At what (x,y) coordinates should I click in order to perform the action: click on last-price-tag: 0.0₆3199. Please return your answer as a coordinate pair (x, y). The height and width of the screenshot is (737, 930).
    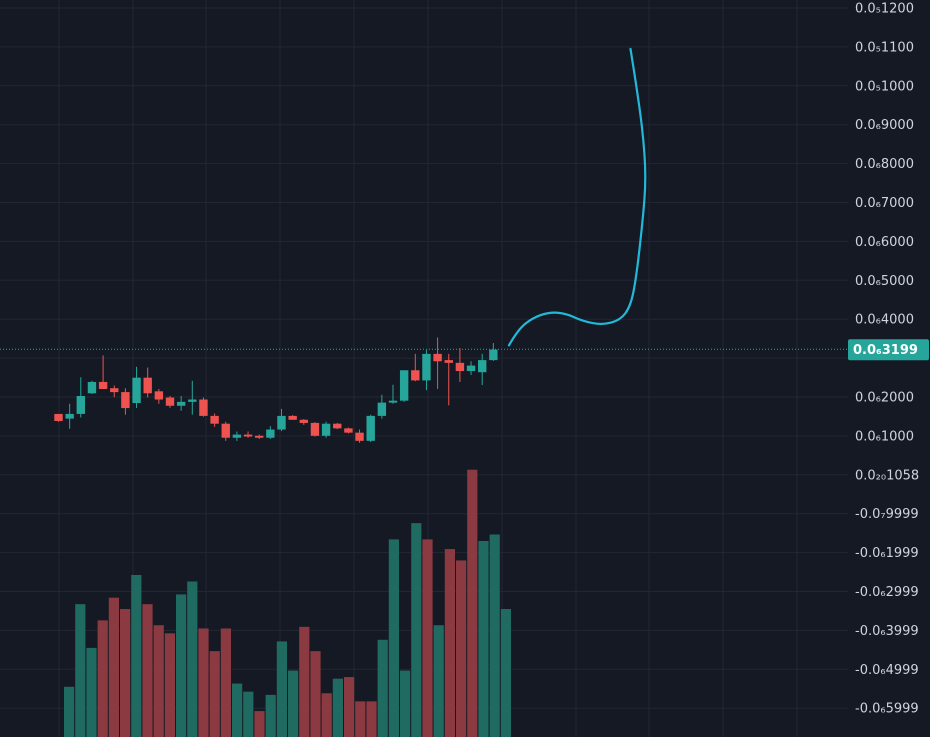
    Looking at the image, I should click on (888, 350).